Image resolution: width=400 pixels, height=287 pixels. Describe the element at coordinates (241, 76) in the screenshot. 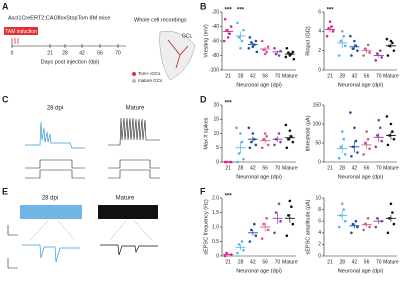

I see `x-tick-label: 28` at that location.